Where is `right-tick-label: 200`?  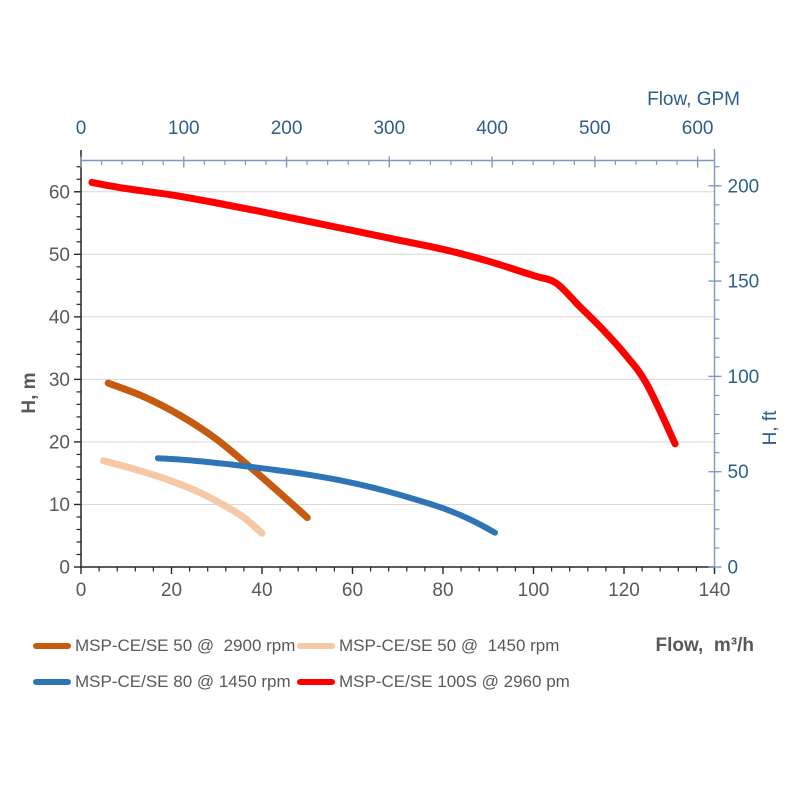 right-tick-label: 200 is located at coordinates (744, 186).